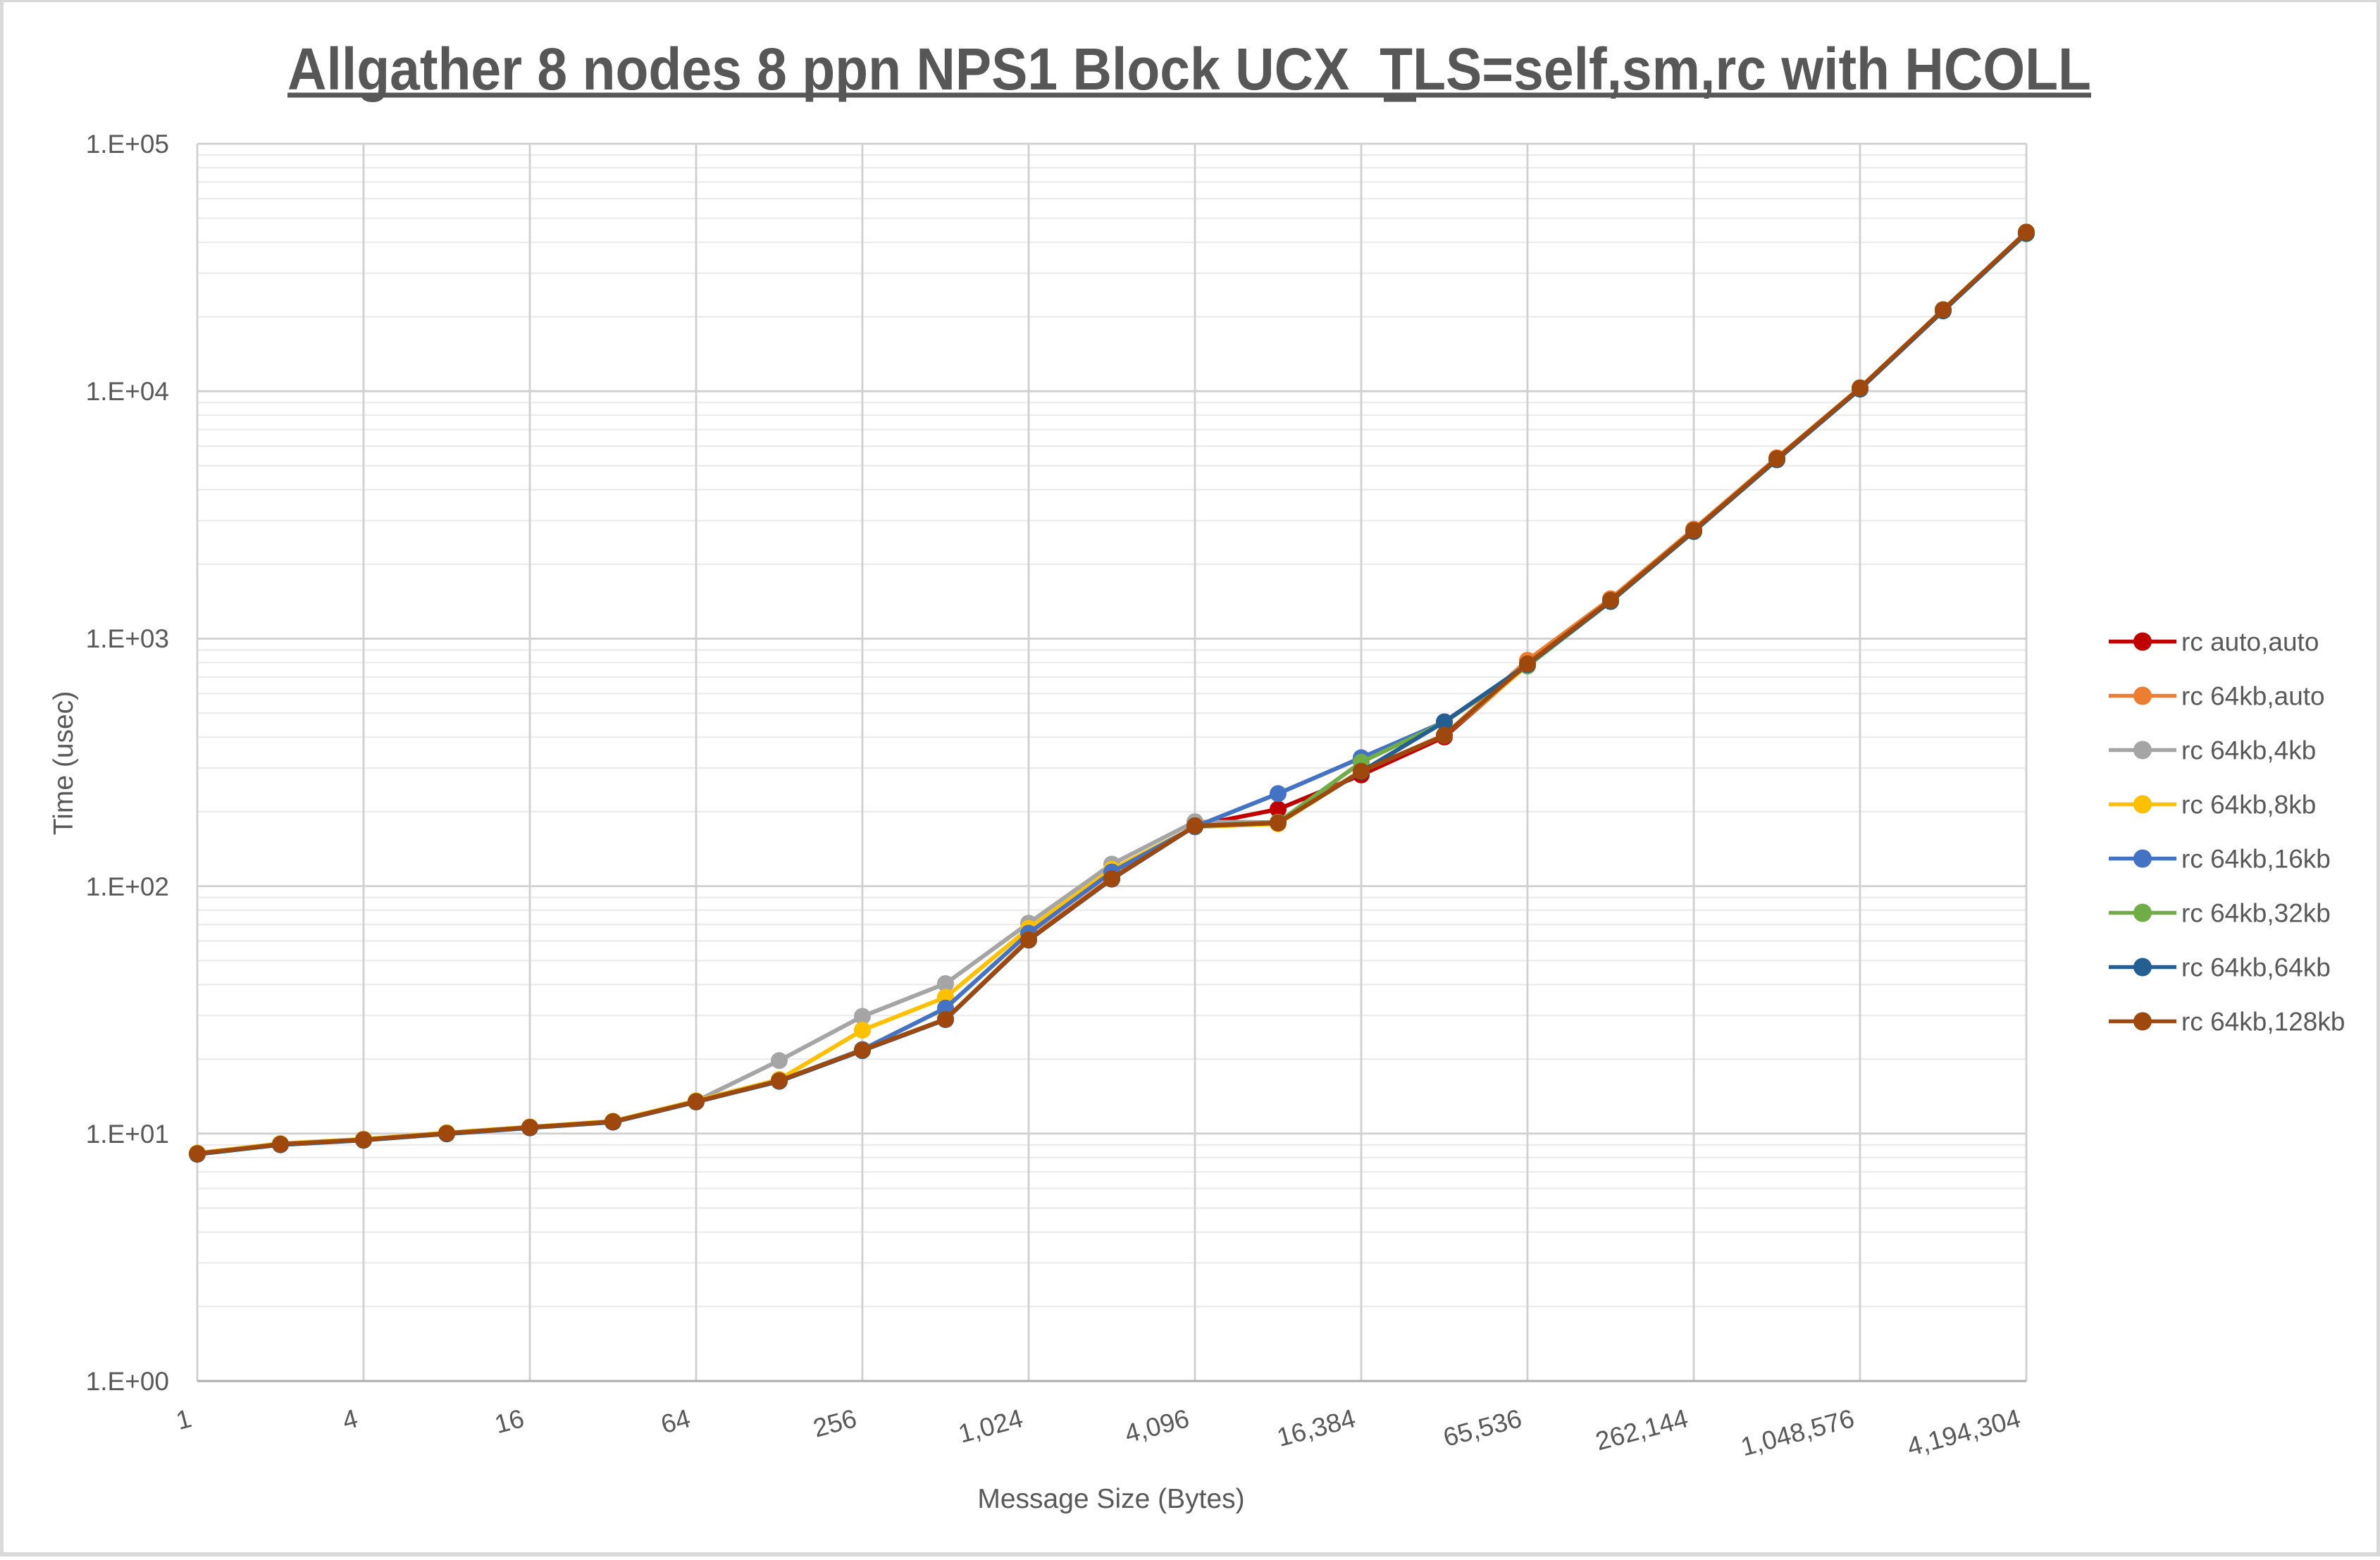 The height and width of the screenshot is (1560, 2380). Describe the element at coordinates (64, 763) in the screenshot. I see `svg-text: Time (usec)` at that location.